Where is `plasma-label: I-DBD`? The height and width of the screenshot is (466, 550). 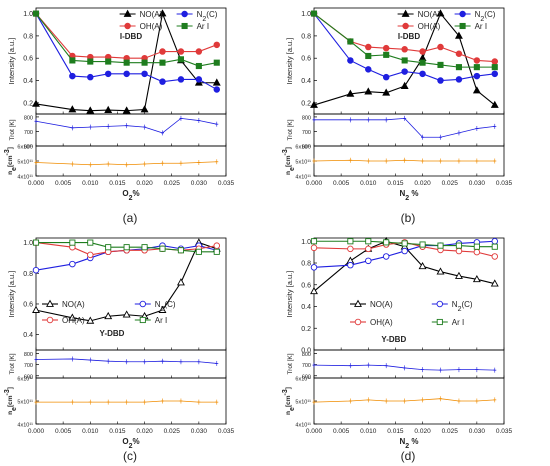 plasma-label: I-DBD is located at coordinates (131, 36).